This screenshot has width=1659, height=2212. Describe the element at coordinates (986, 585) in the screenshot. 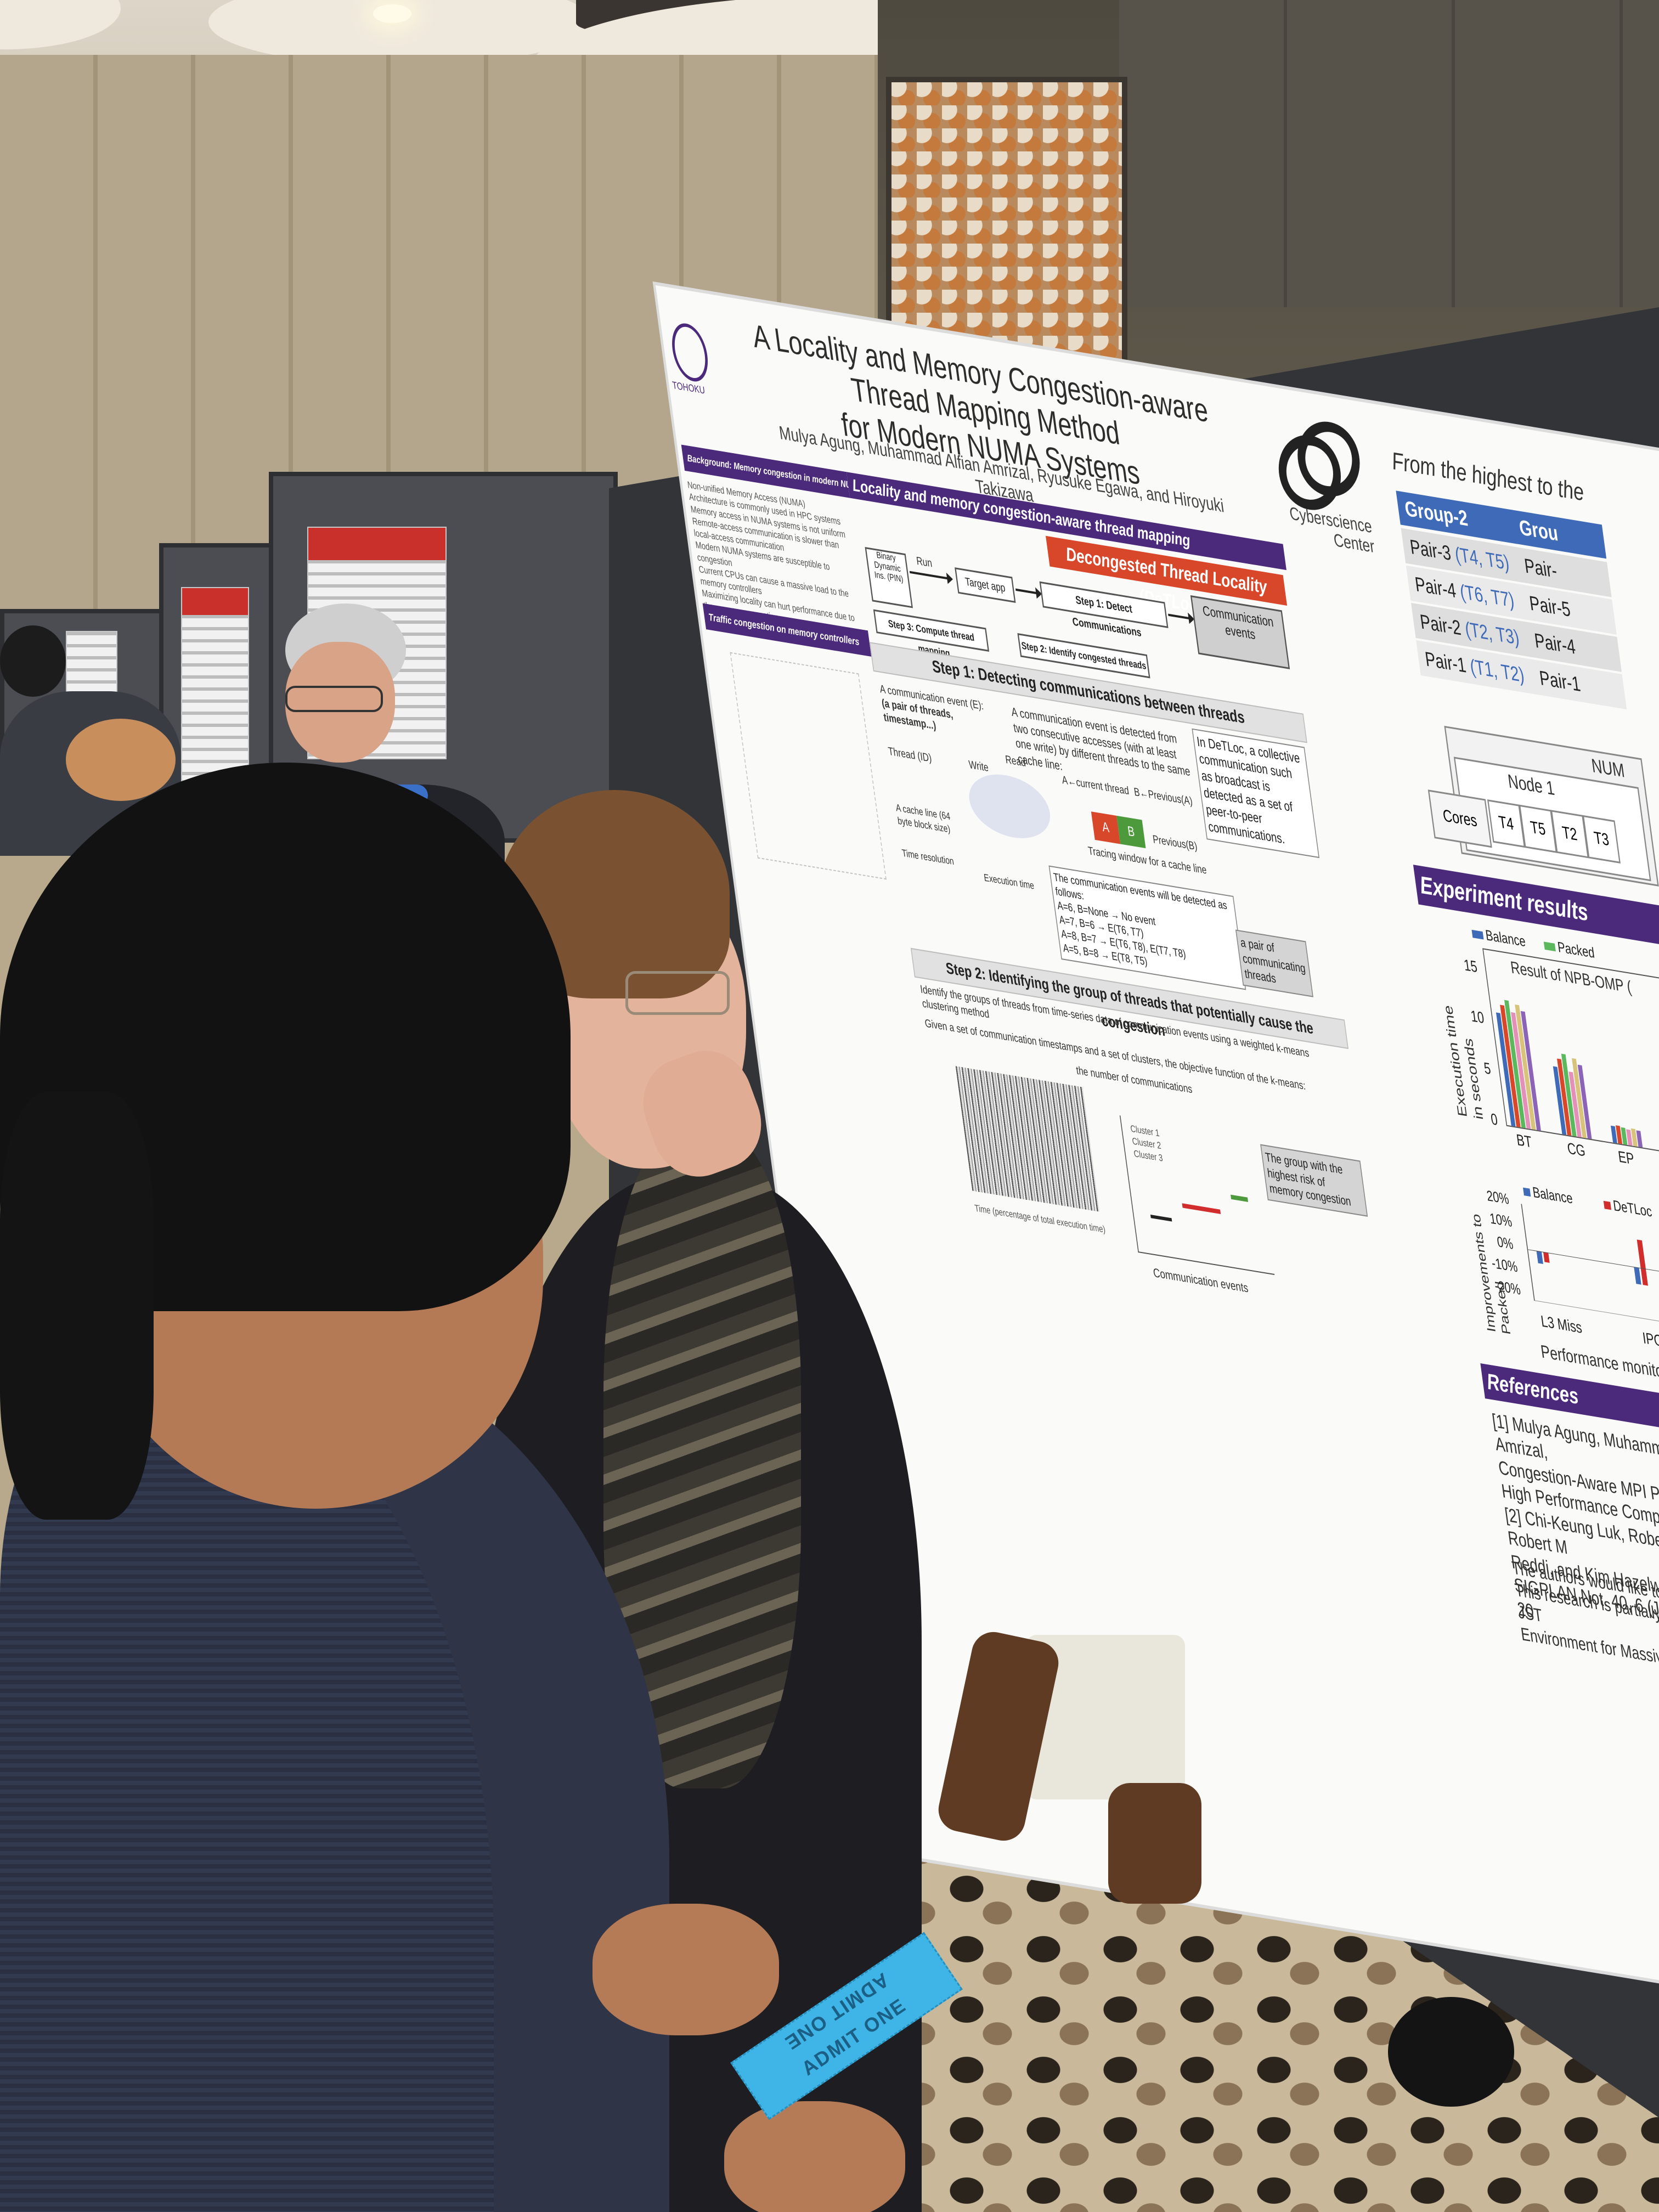

I see `flow-target-box: Target app` at that location.